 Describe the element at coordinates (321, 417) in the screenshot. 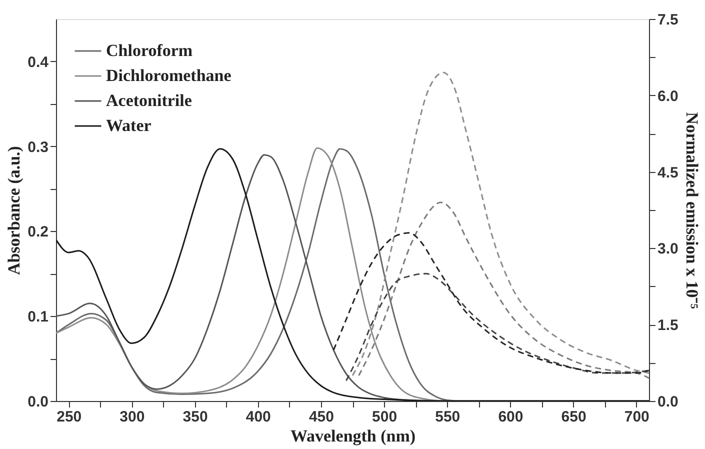

I see `x-tick-label: 450` at that location.